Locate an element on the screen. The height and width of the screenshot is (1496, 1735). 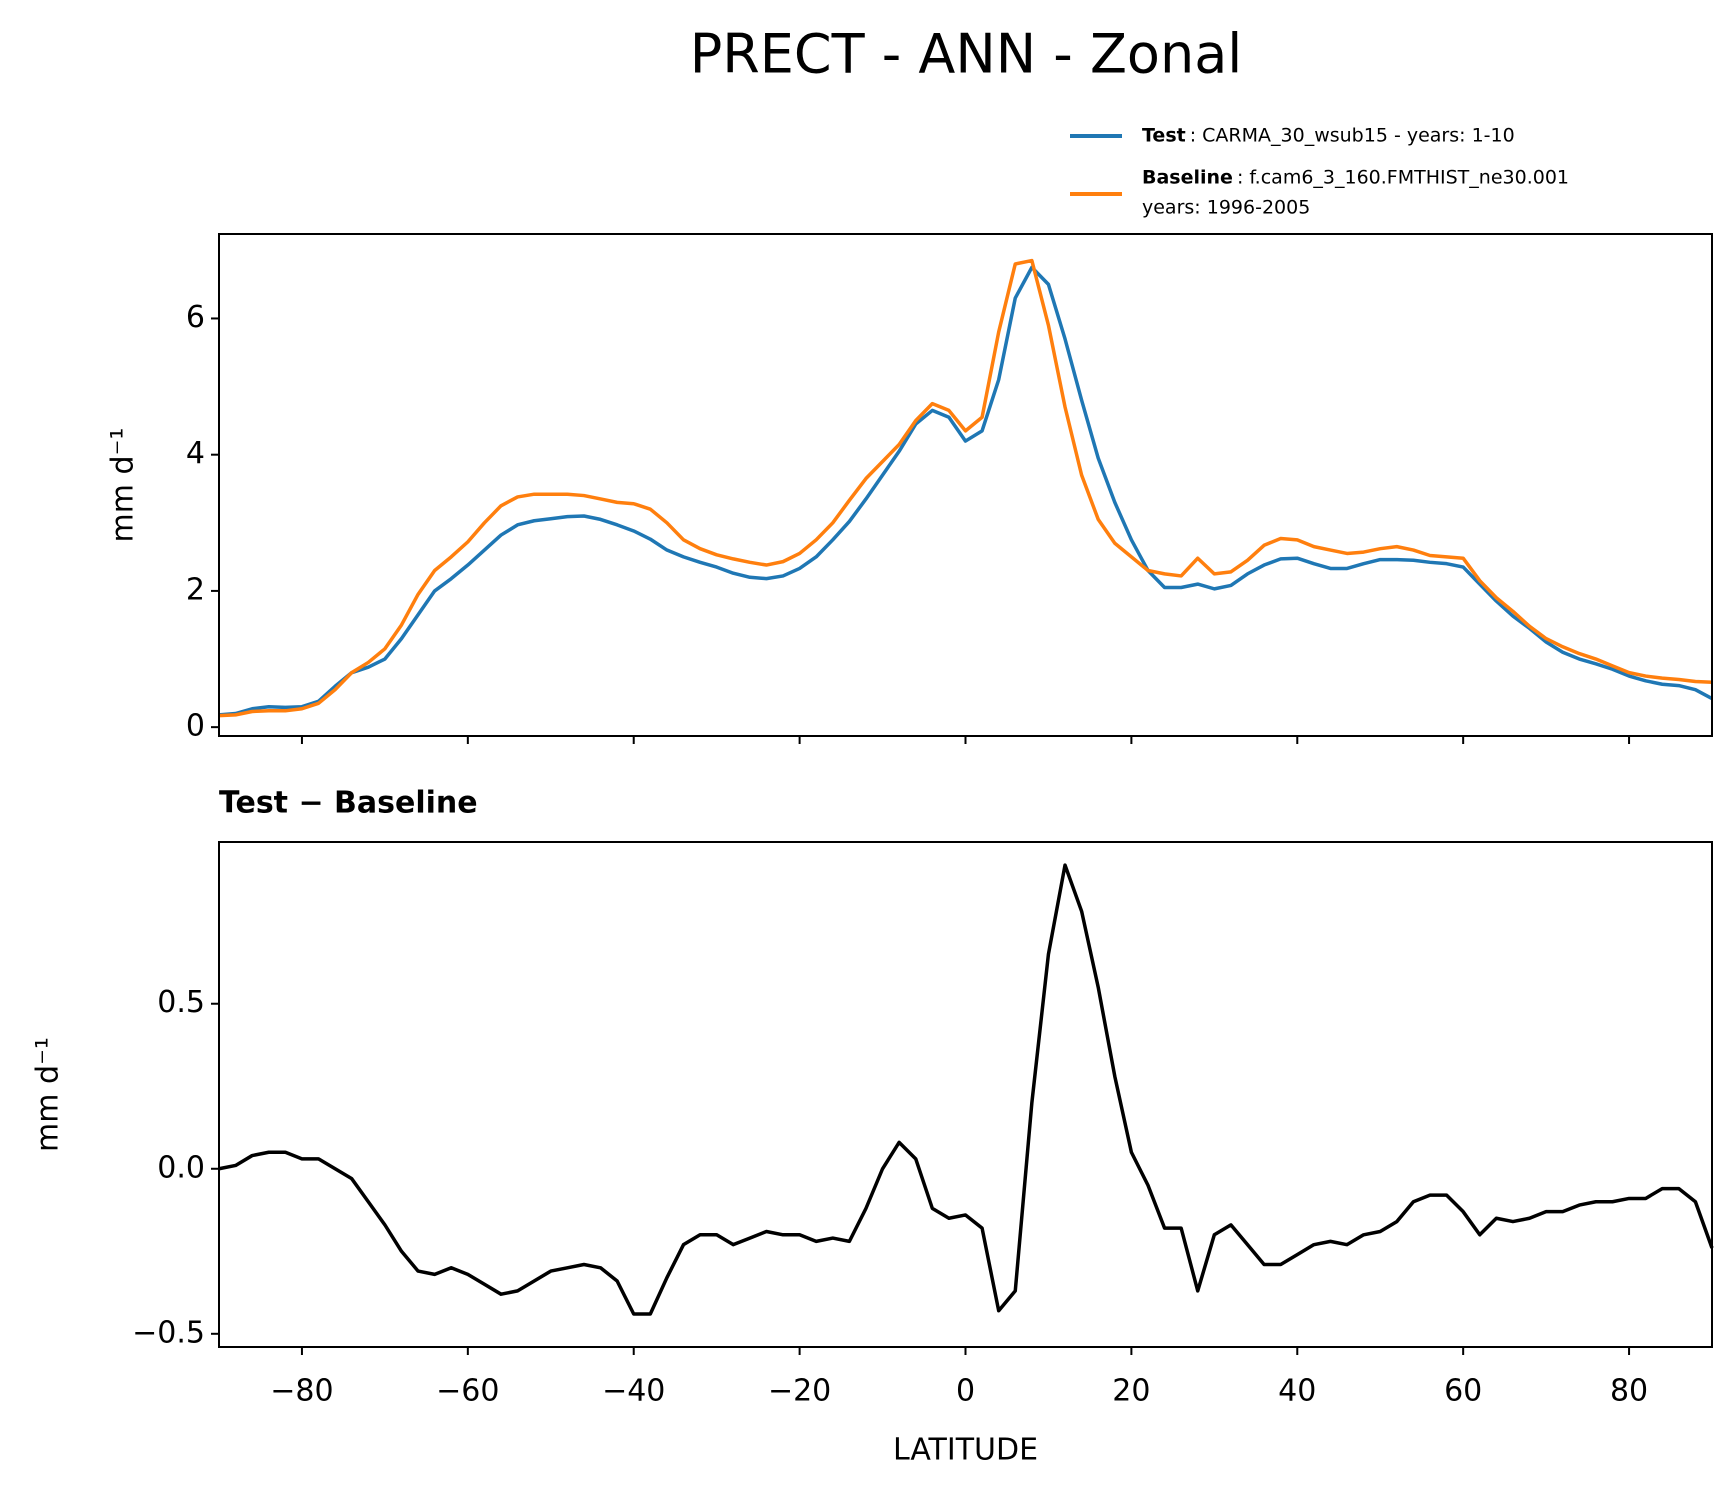
figure-title: PRECT - ANN - Zonal is located at coordinates (966, 54).